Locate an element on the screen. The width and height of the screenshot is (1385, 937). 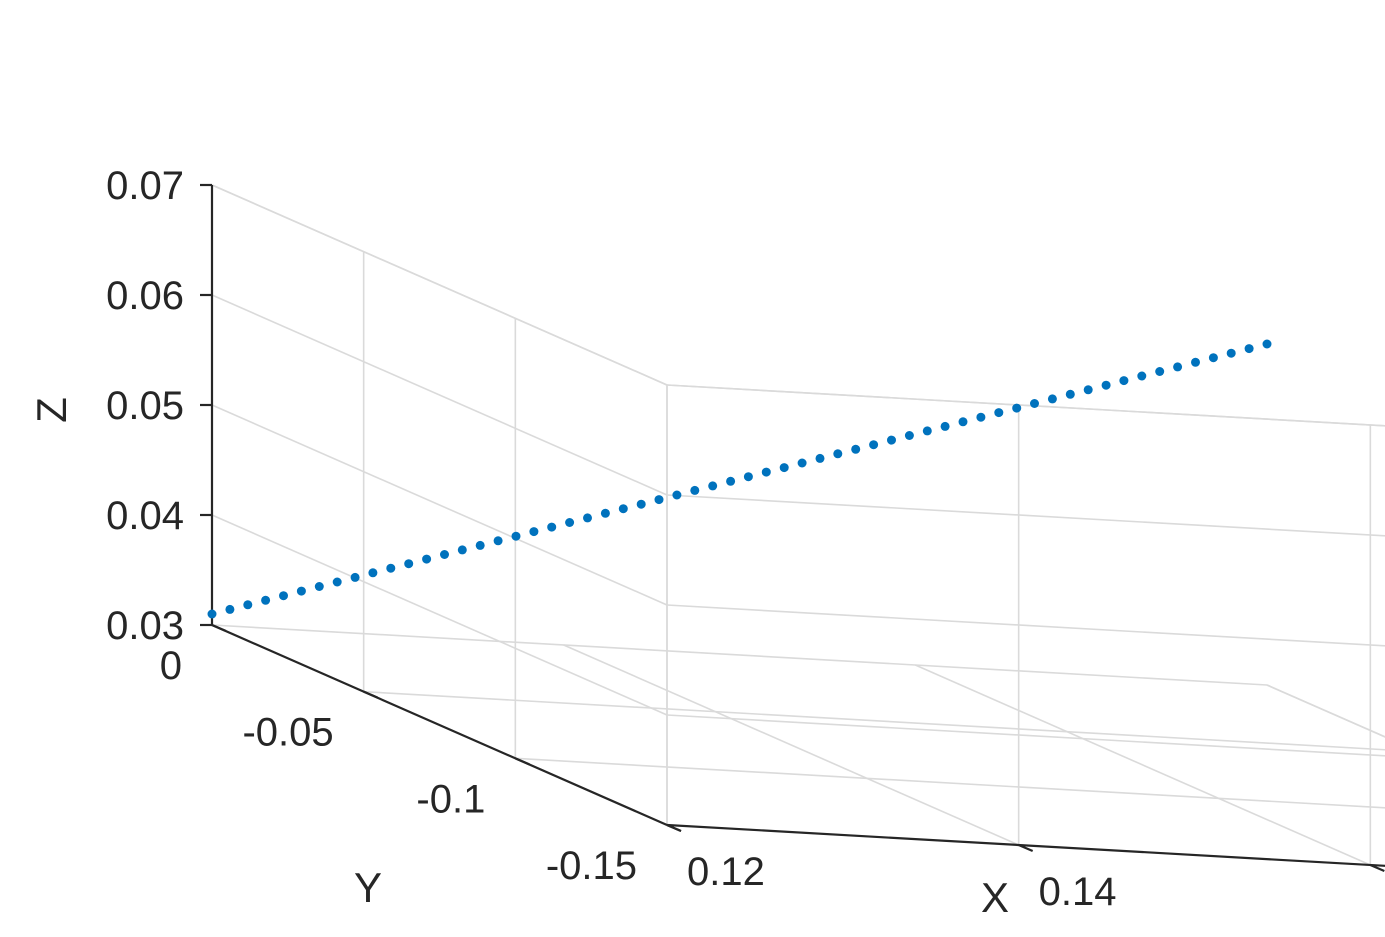
z-tick-label: 0.06 is located at coordinates (145, 296).